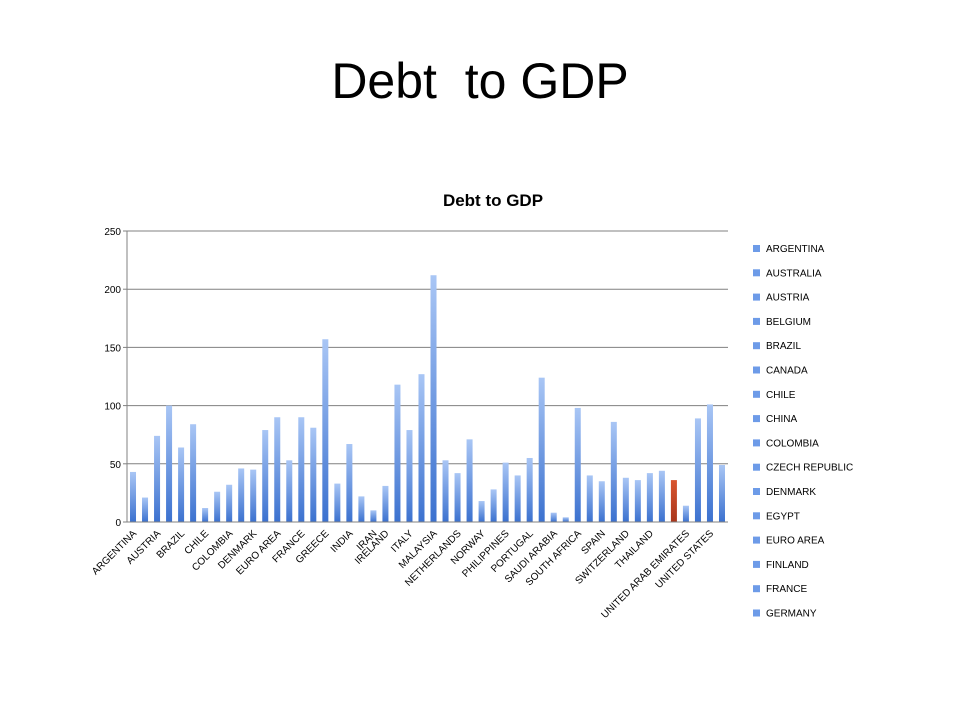 This screenshot has width=960, height=720. I want to click on legend-label: EURO AREA, so click(795, 541).